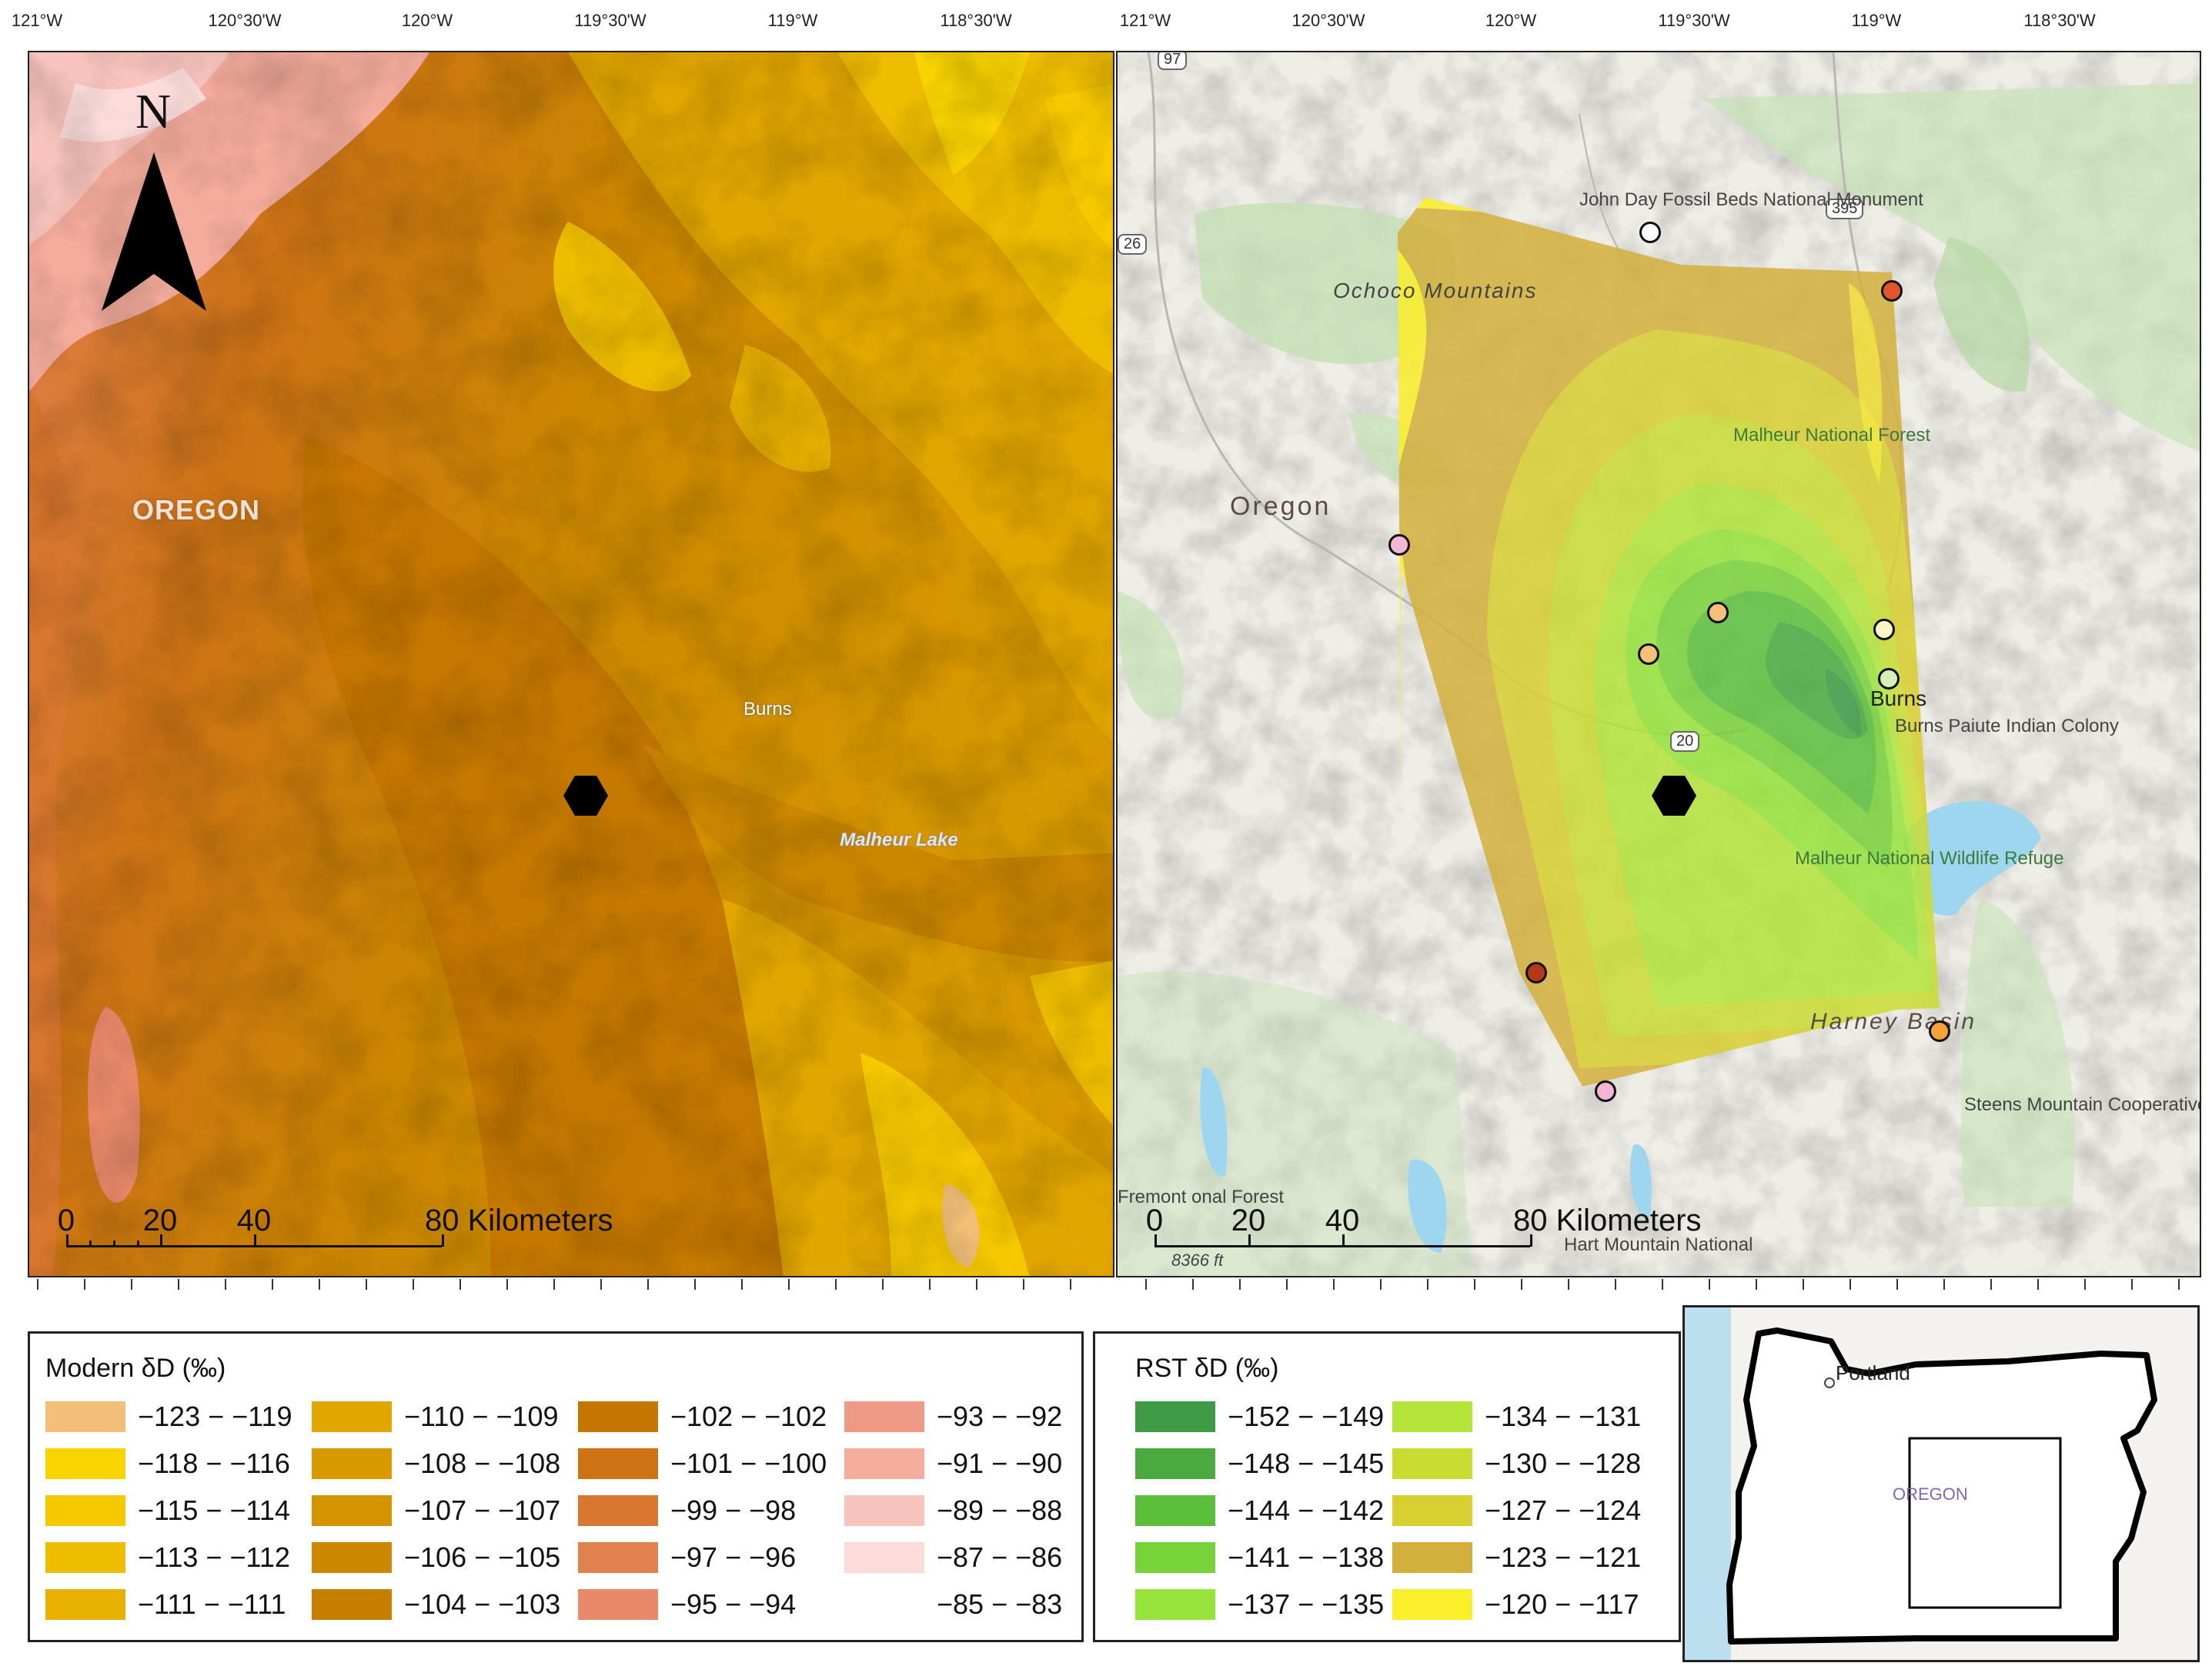 The image size is (2212, 1673). What do you see at coordinates (1563, 1463) in the screenshot?
I see `legend-label: −130 − −128` at bounding box center [1563, 1463].